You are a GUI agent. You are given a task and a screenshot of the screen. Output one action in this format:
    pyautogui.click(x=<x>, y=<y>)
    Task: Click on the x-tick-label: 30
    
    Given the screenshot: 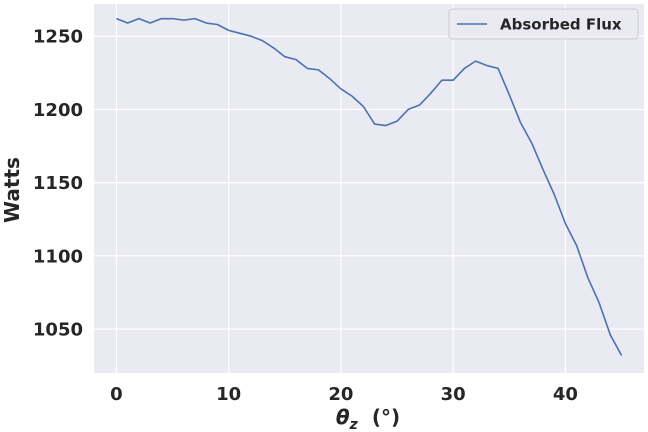 What is the action you would take?
    pyautogui.click(x=453, y=394)
    